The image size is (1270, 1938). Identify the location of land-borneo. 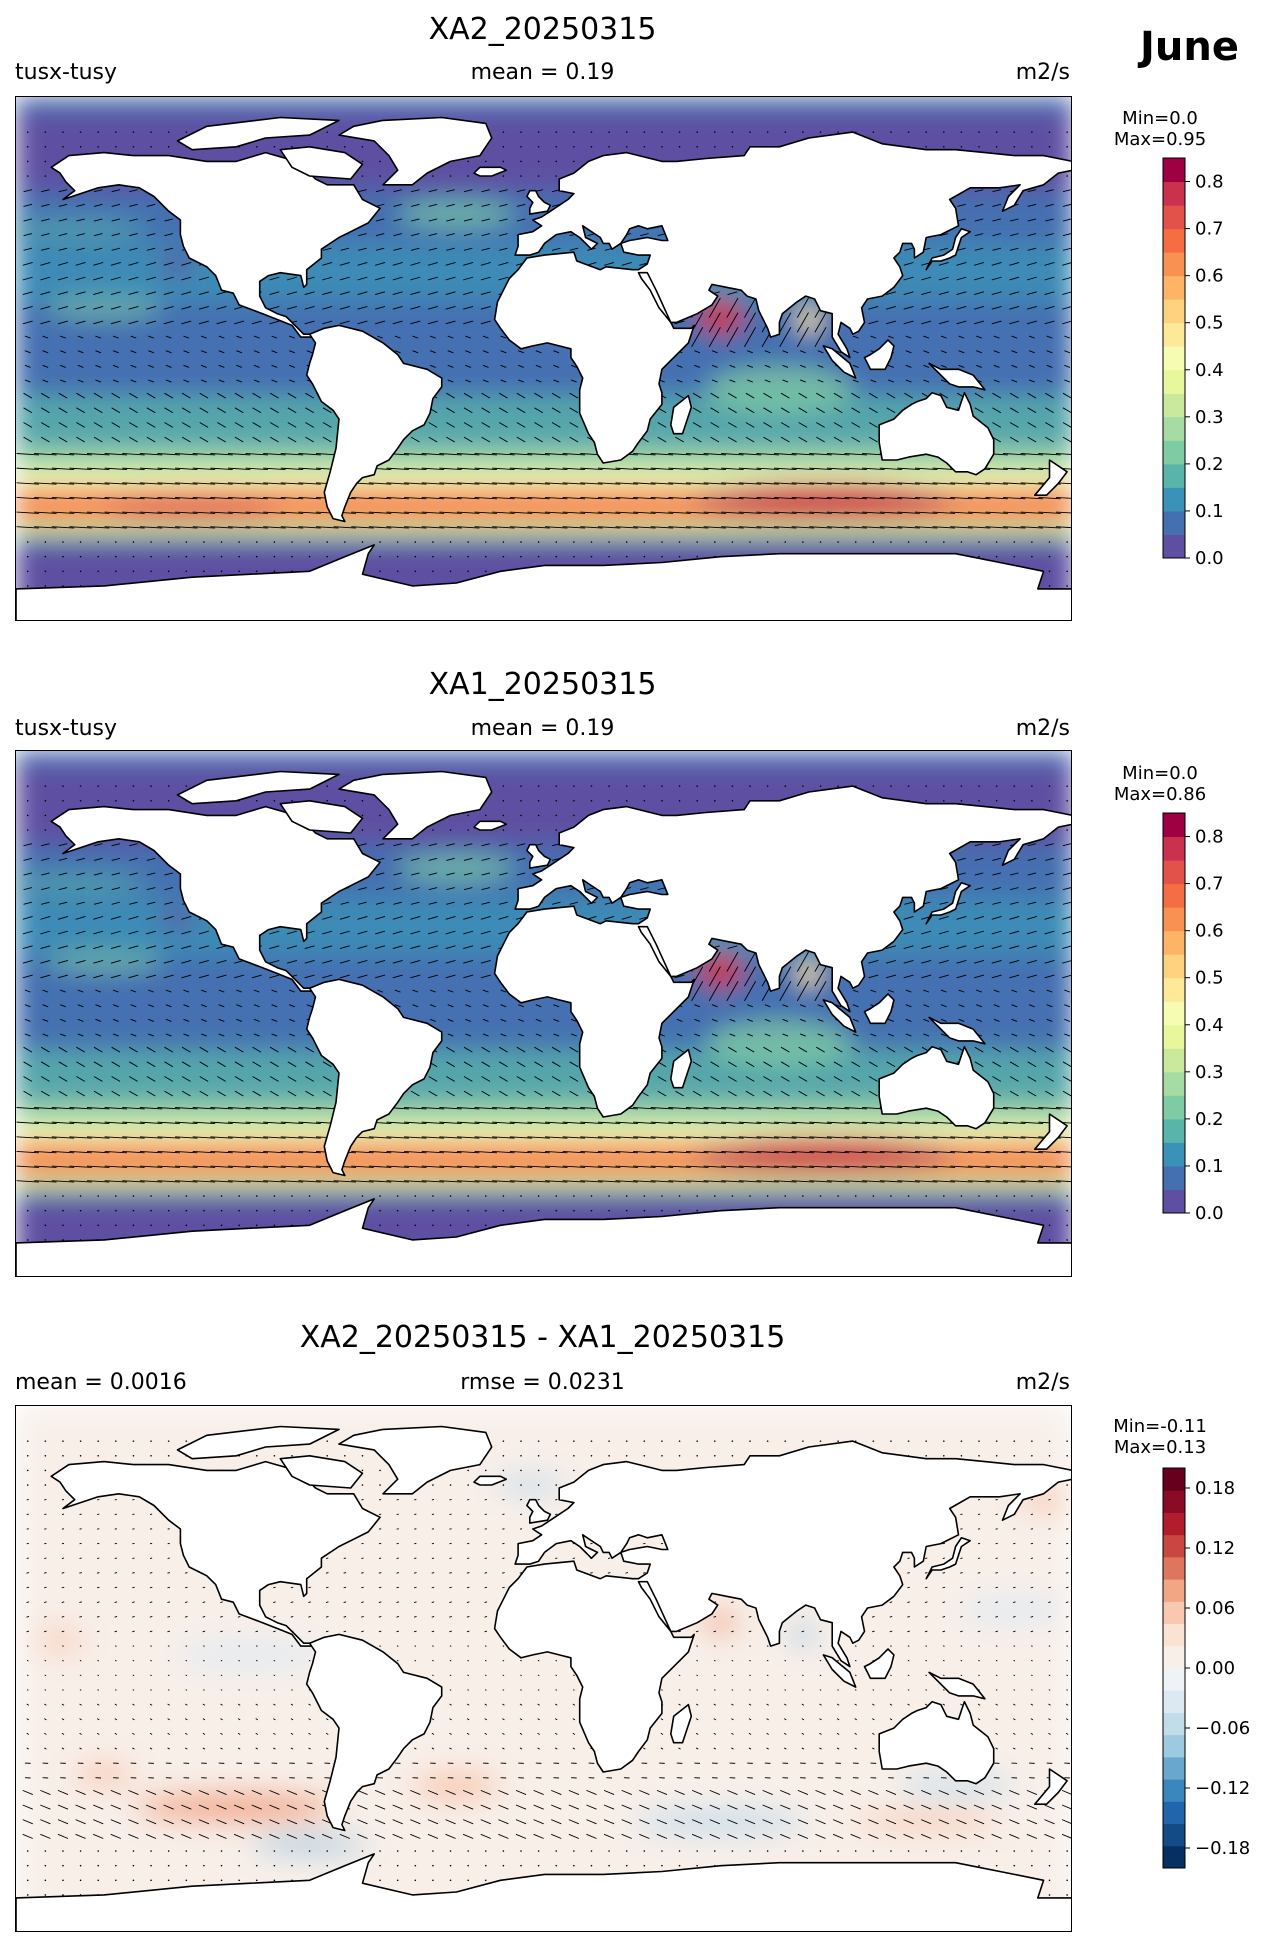
(879, 355).